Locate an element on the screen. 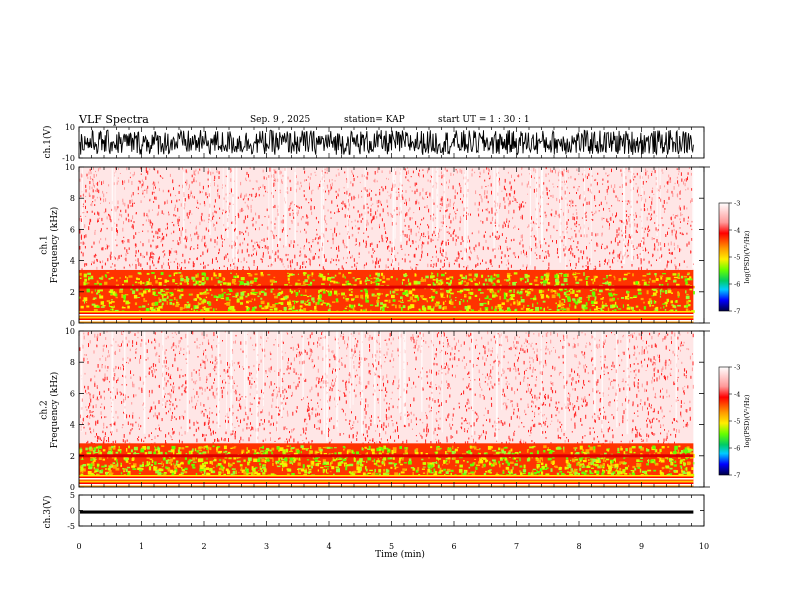 This screenshot has width=792, height=612. ch2-spectrogram-ylabel: ch.2Frequency (kHz) is located at coordinates (49, 410).